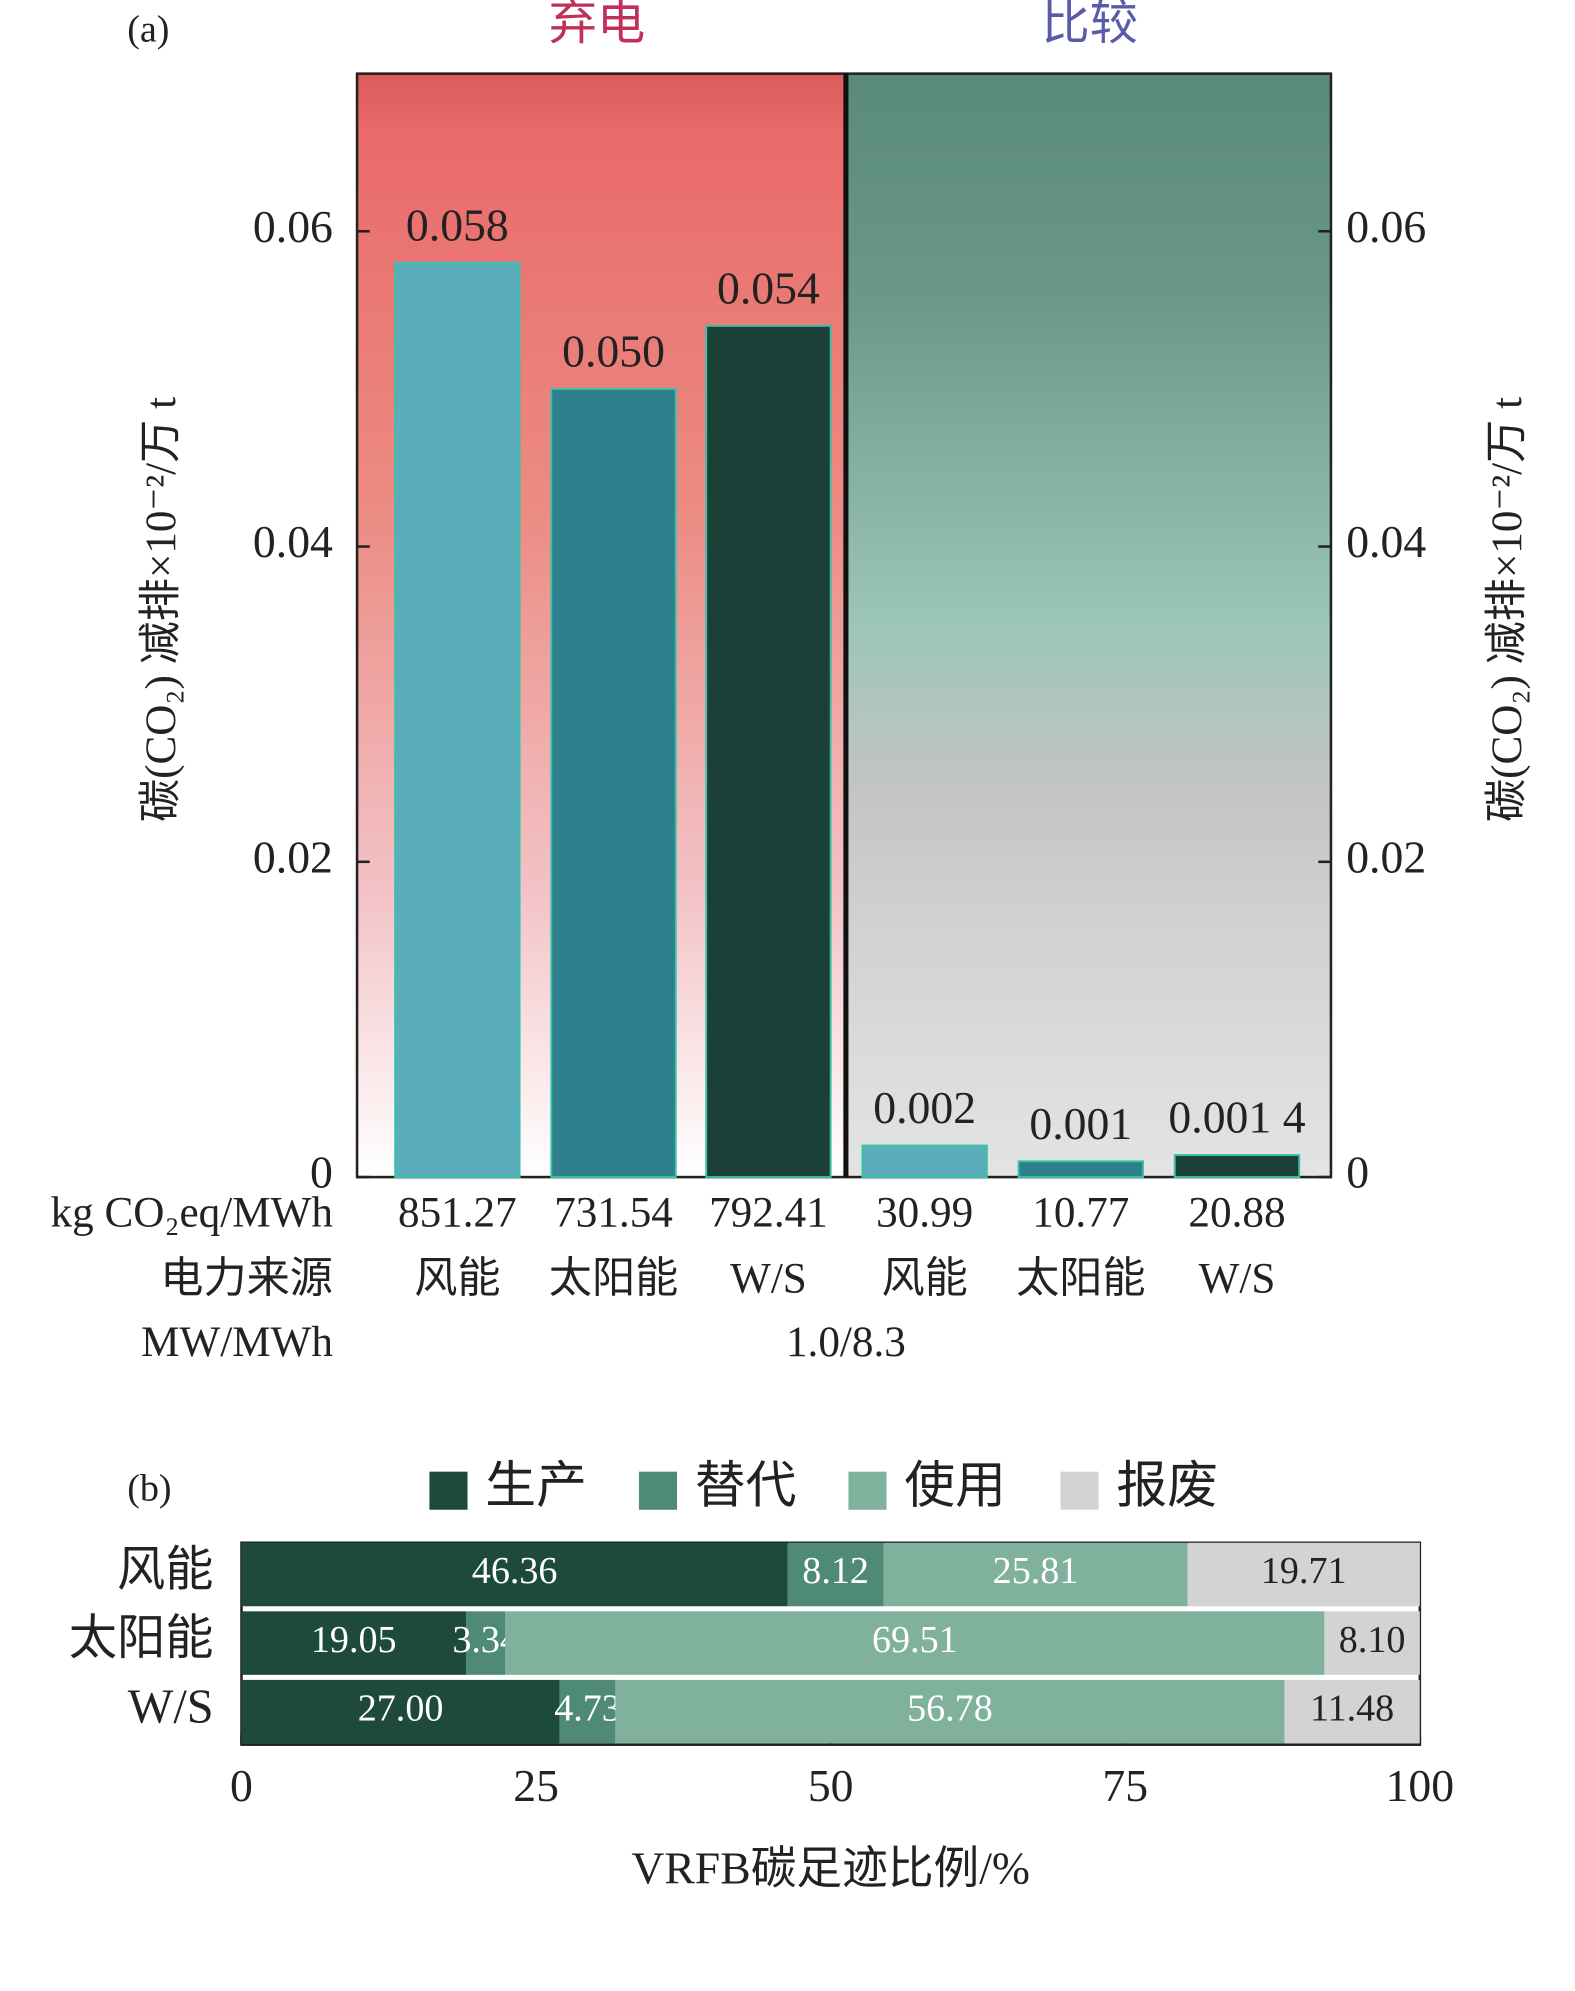 The height and width of the screenshot is (1991, 1575). What do you see at coordinates (1236, 1116) in the screenshot?
I see `value-label: 0.001 4` at bounding box center [1236, 1116].